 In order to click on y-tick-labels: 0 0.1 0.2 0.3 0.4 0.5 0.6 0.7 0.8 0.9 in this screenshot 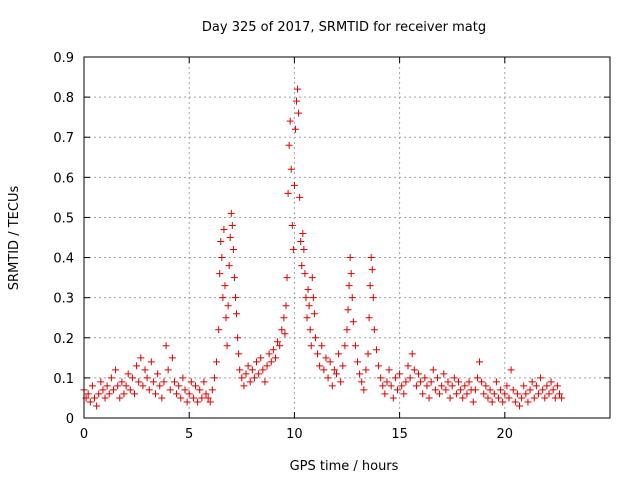, I will do `click(63, 239)`.